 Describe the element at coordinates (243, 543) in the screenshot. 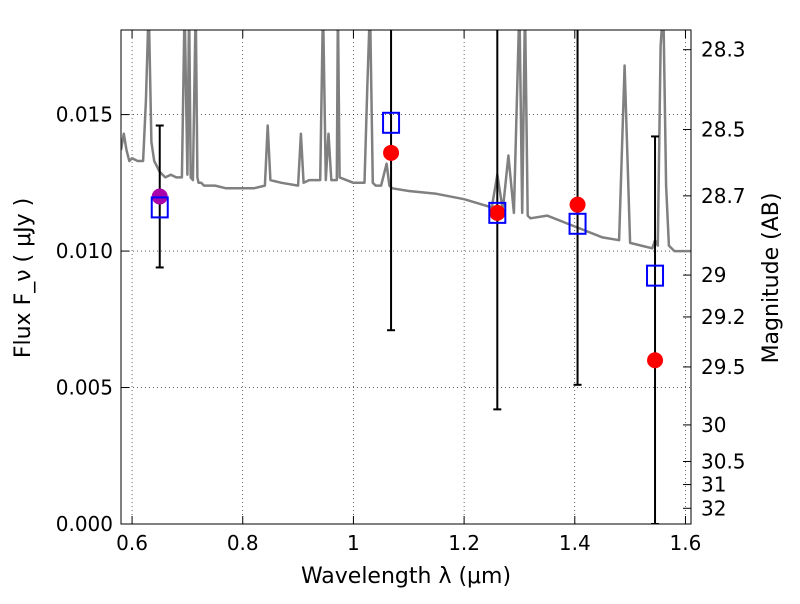

I see `x-tick-label: 0.8` at that location.